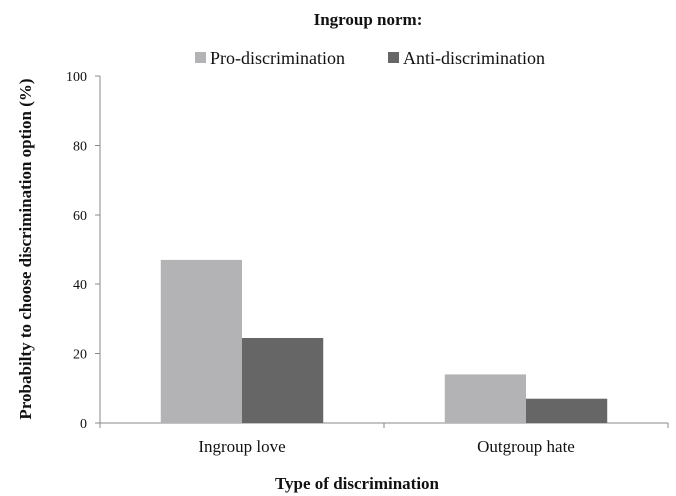 The image size is (676, 496). I want to click on legend-swatch-pro, so click(200, 57).